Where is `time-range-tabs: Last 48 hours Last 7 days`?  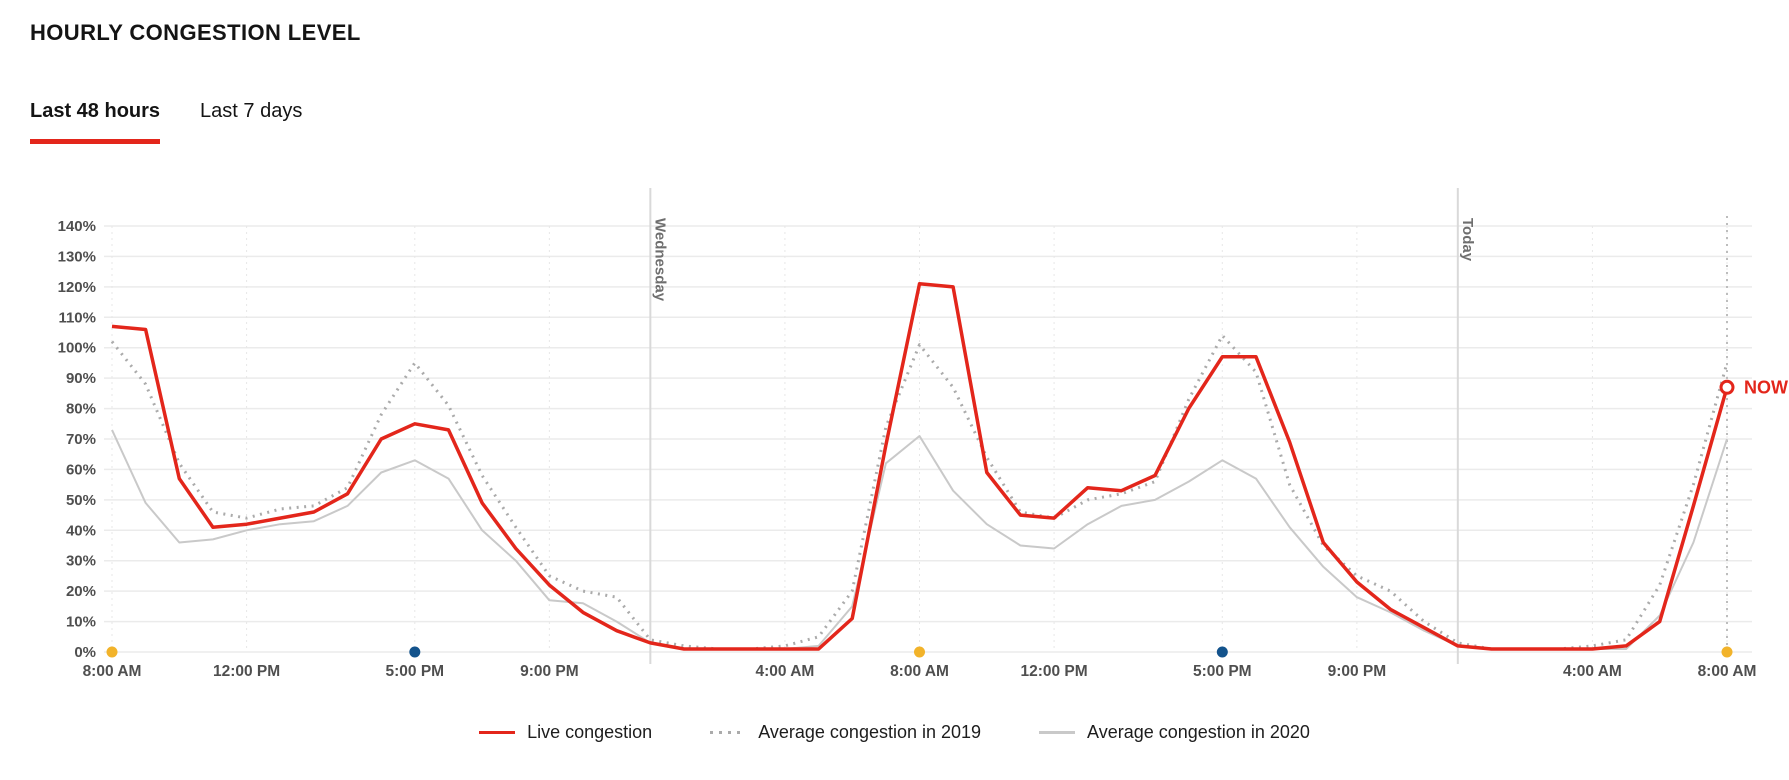
time-range-tabs: Last 48 hours Last 7 days is located at coordinates (166, 122).